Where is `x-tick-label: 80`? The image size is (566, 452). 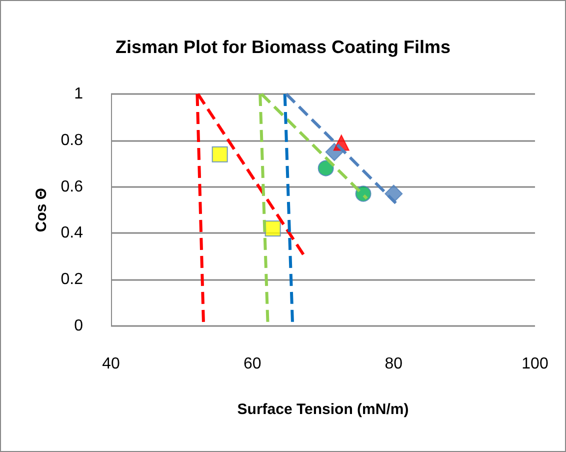
x-tick-label: 80 is located at coordinates (393, 364).